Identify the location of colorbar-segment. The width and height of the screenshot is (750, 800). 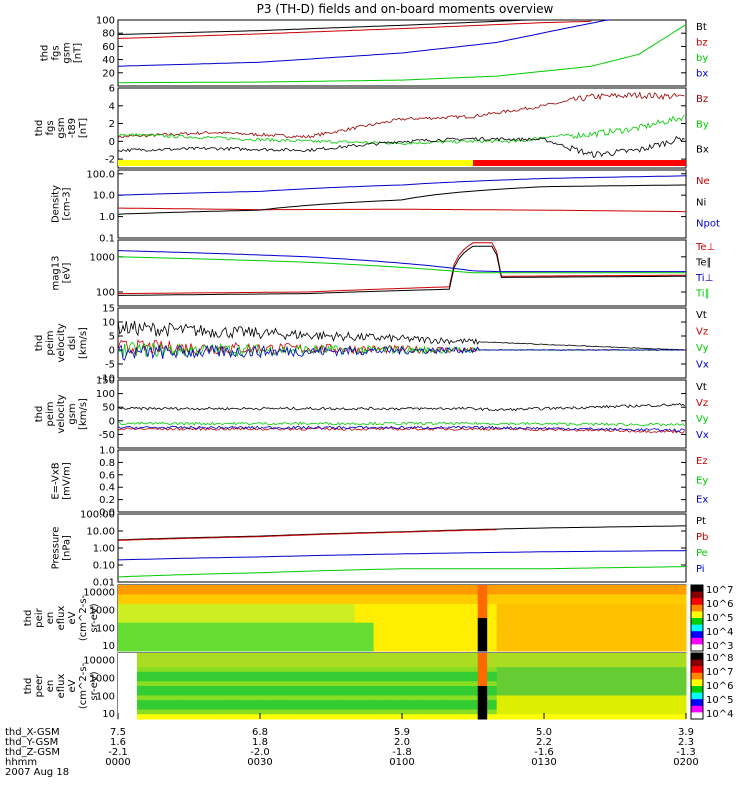
(697, 615).